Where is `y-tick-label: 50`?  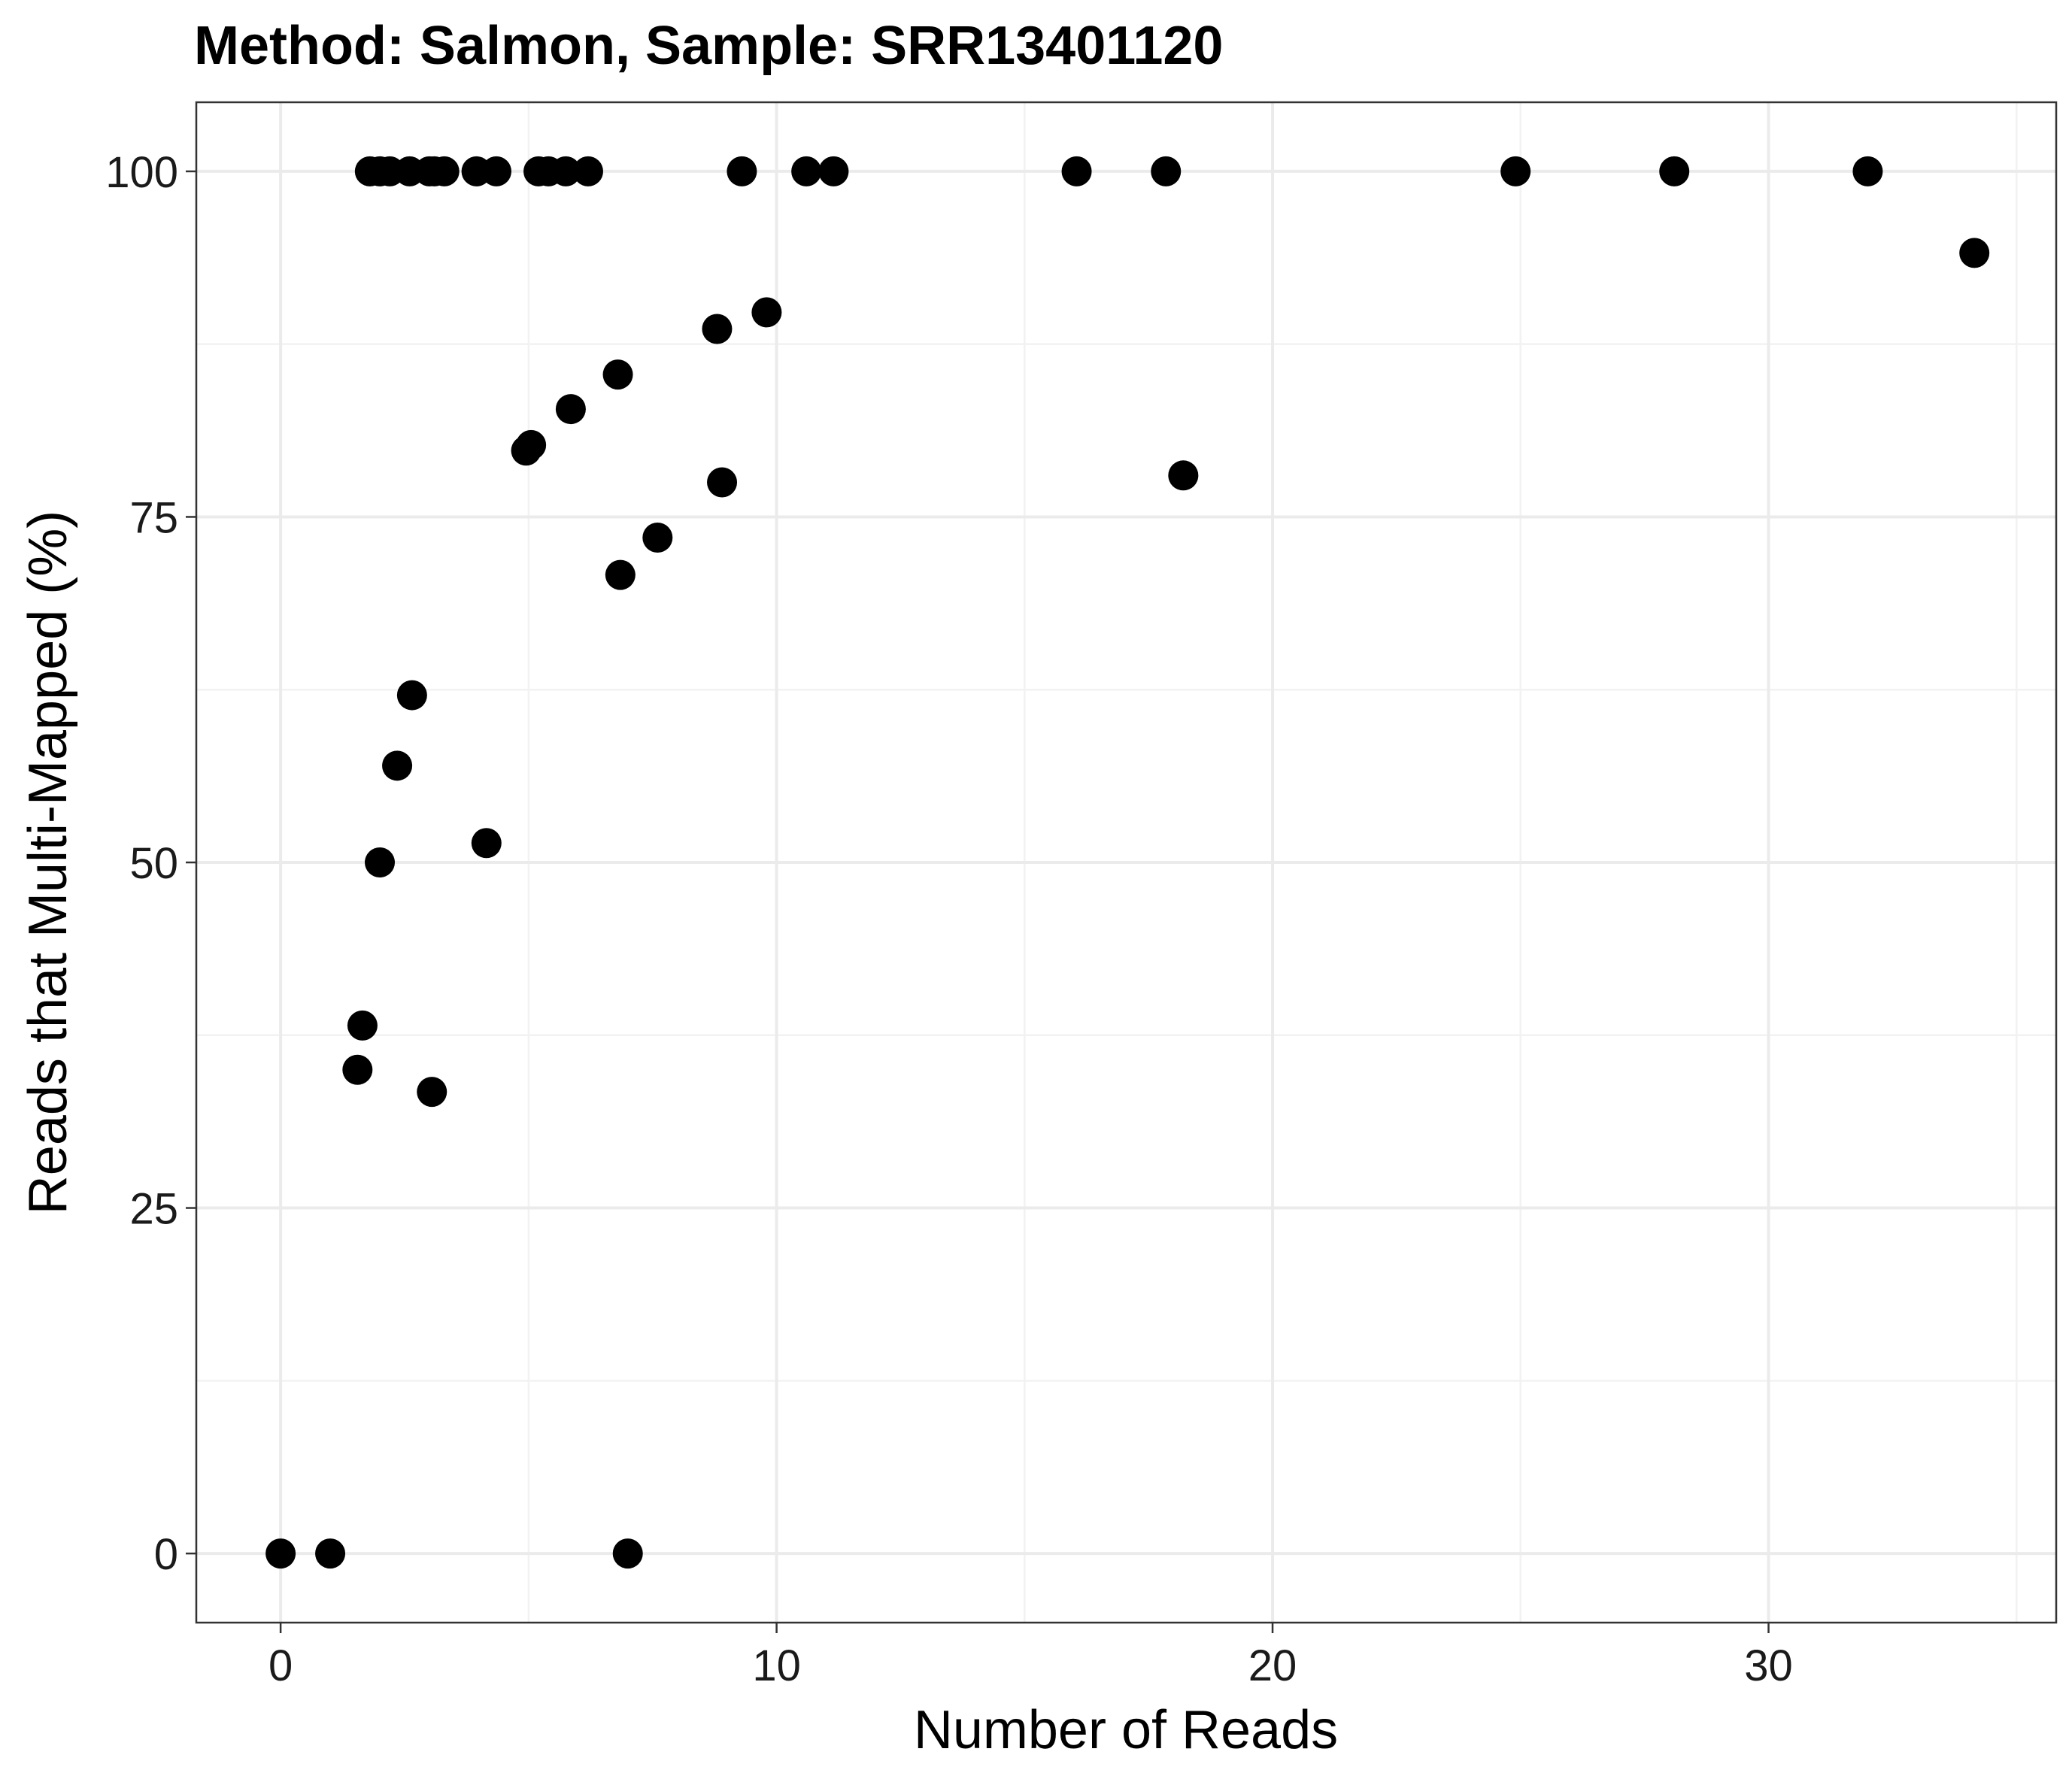 y-tick-label: 50 is located at coordinates (153, 864).